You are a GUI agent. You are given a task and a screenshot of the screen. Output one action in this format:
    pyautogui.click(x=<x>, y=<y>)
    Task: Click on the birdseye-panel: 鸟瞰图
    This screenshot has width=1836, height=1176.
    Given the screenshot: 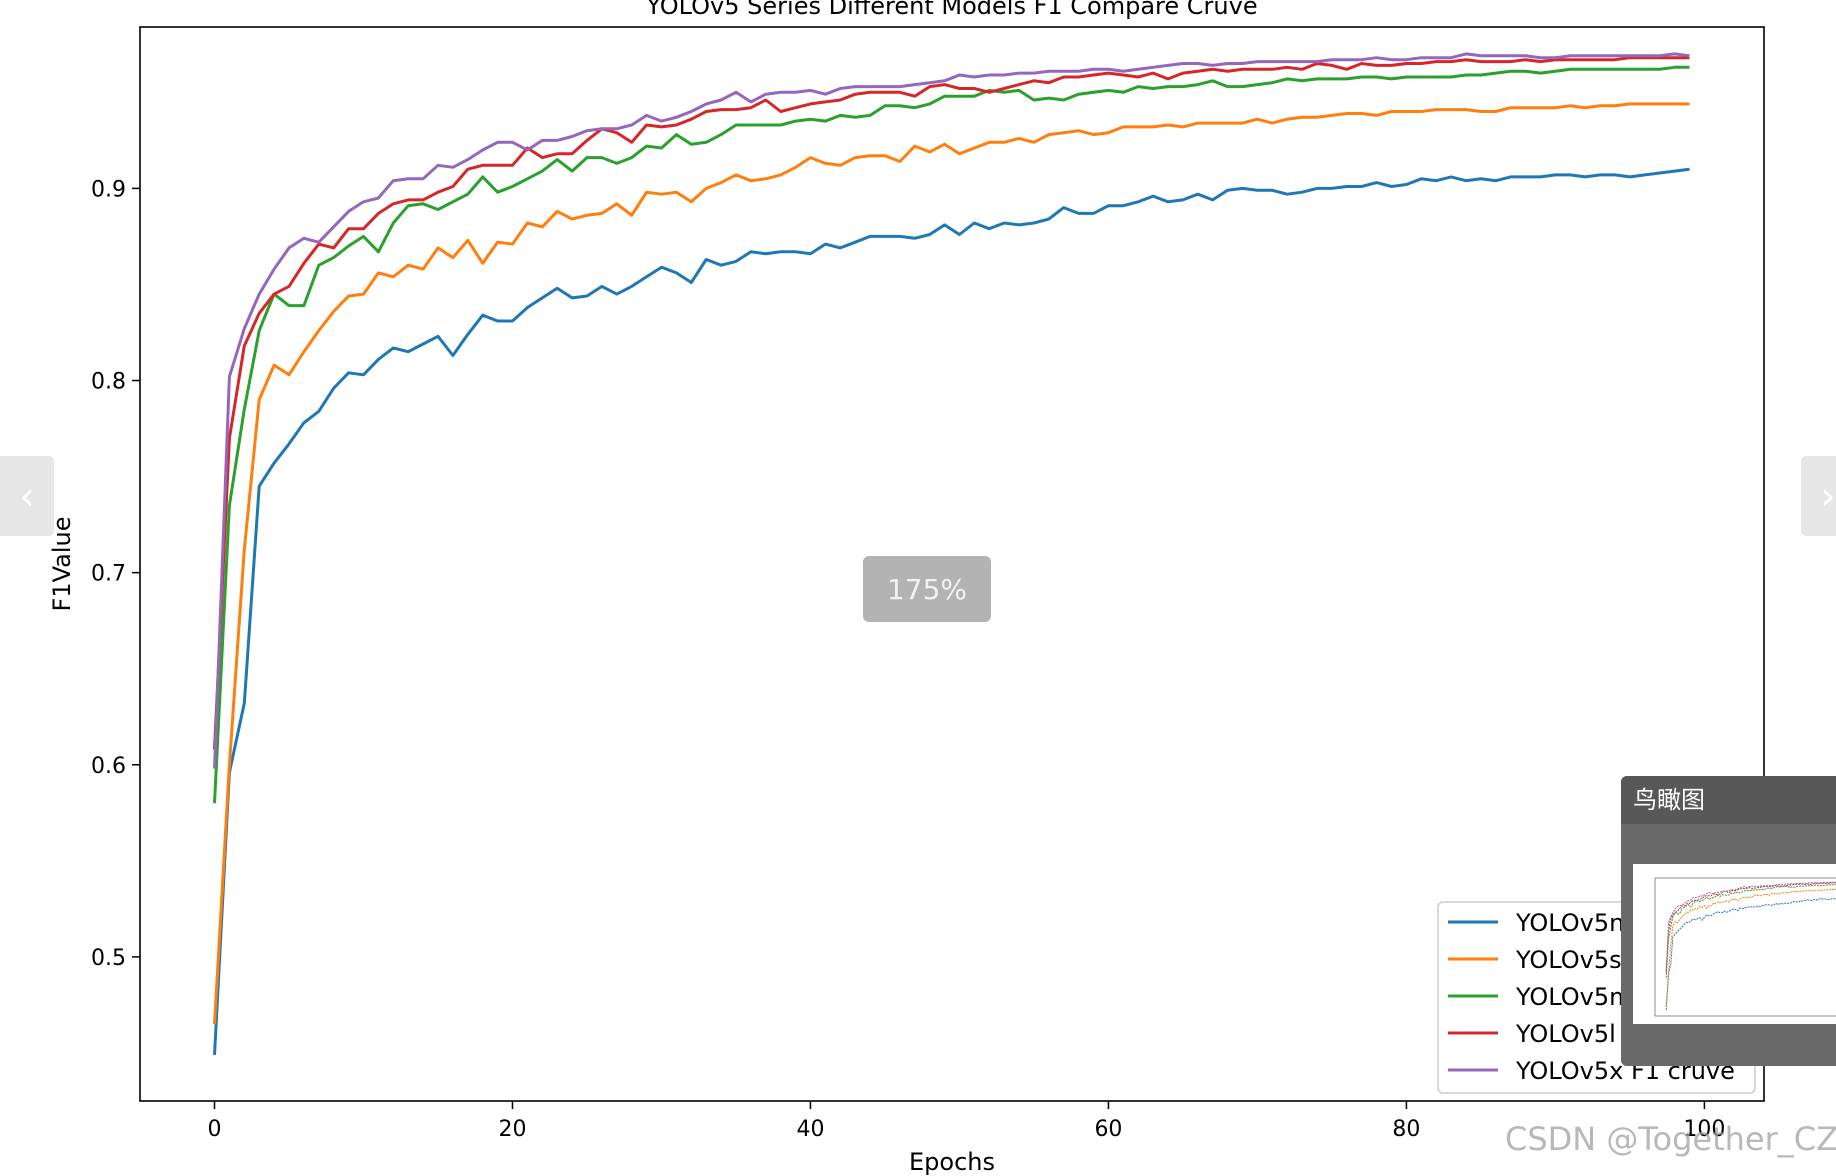 What is the action you would take?
    pyautogui.click(x=1728, y=921)
    